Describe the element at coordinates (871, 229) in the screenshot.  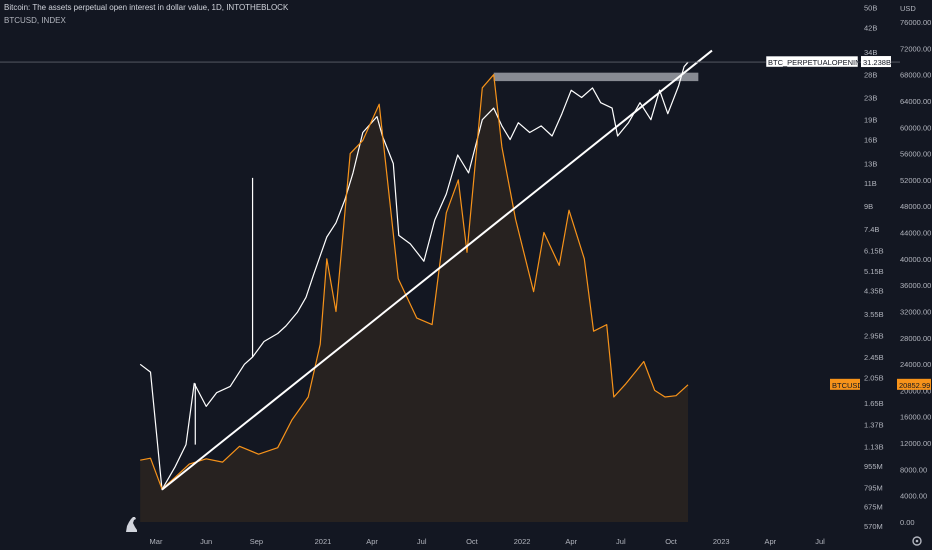
I see `left-axis-tick-7-4b: 7.4B` at that location.